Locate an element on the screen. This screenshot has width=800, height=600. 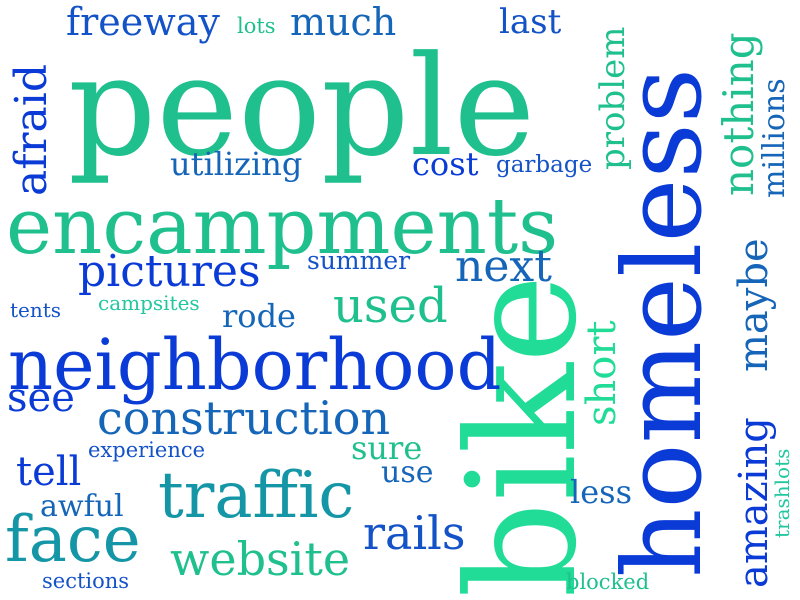
word-summer: summer is located at coordinates (359, 260).